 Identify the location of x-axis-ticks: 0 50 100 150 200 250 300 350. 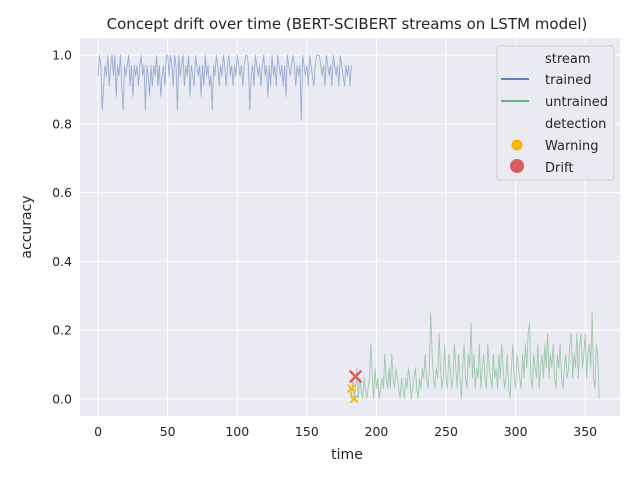
(345, 431).